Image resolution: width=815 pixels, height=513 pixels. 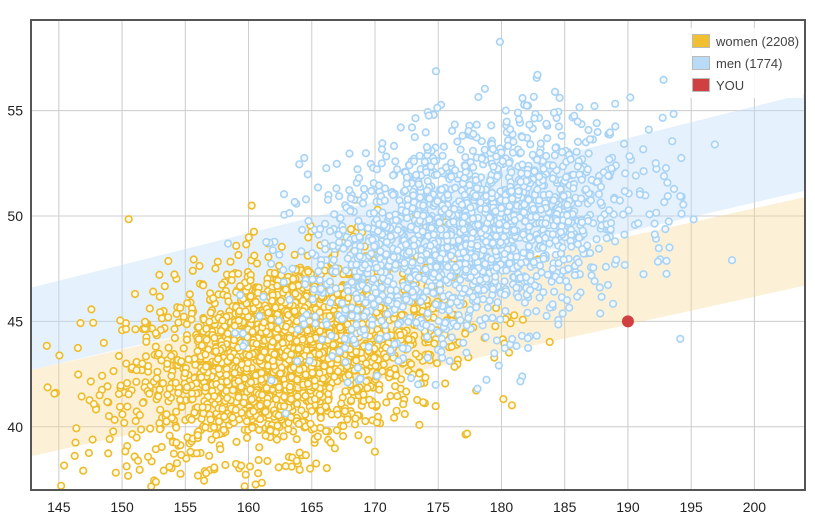 What do you see at coordinates (745, 41) in the screenshot?
I see `legend-item-women: women (2208)` at bounding box center [745, 41].